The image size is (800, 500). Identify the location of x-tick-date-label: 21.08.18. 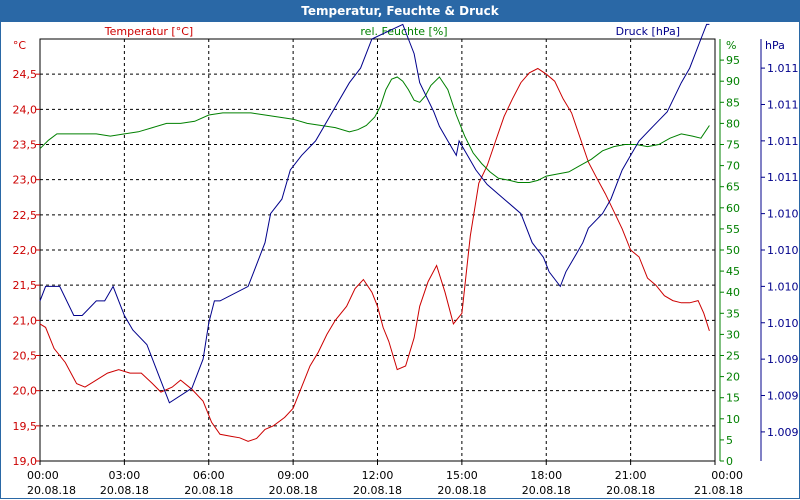
(718, 490).